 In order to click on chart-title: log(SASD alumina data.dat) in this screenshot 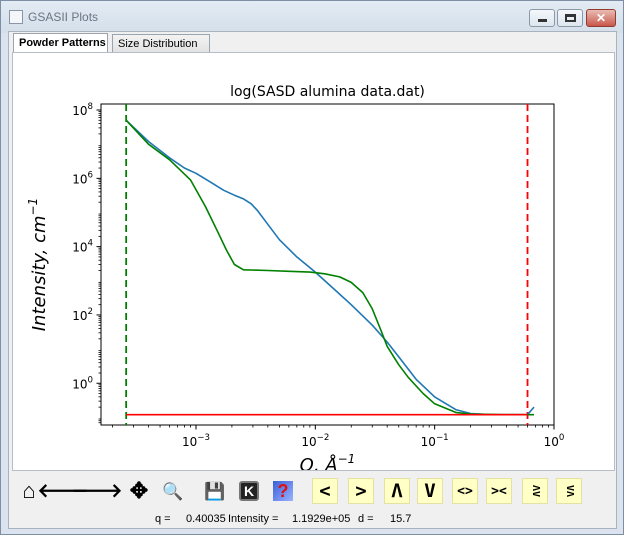, I will do `click(327, 92)`.